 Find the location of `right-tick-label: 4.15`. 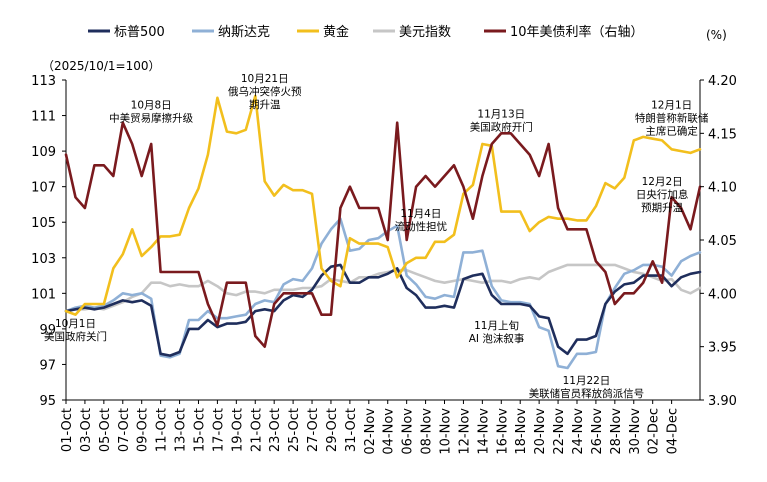

right-tick-label: 4.15 is located at coordinates (722, 134).